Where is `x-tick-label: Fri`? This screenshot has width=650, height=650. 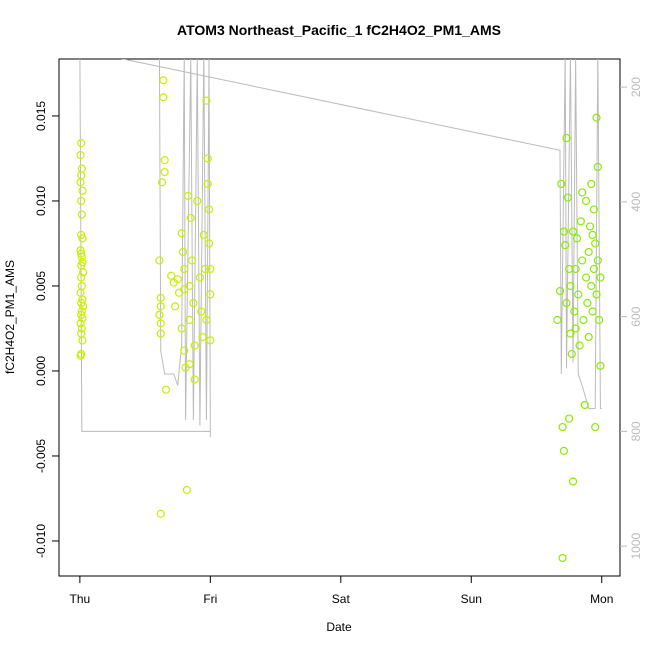
x-tick-label: Fri is located at coordinates (210, 599).